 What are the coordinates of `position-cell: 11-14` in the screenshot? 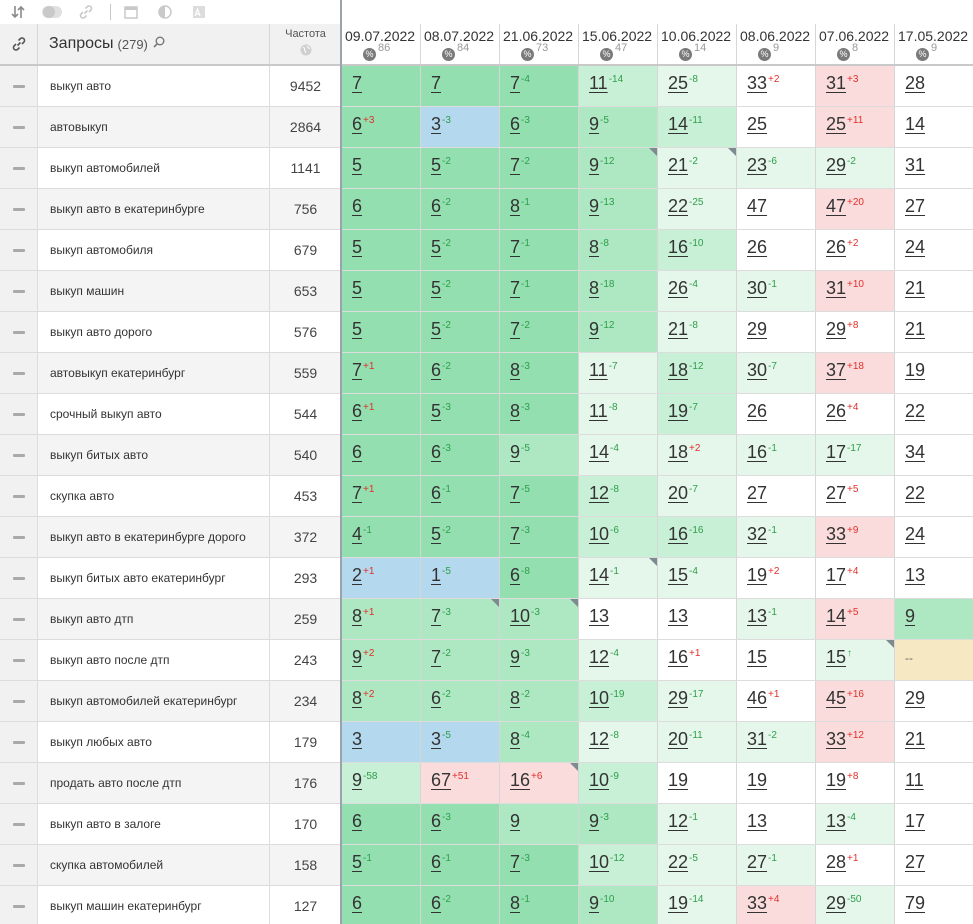 It's located at (618, 86).